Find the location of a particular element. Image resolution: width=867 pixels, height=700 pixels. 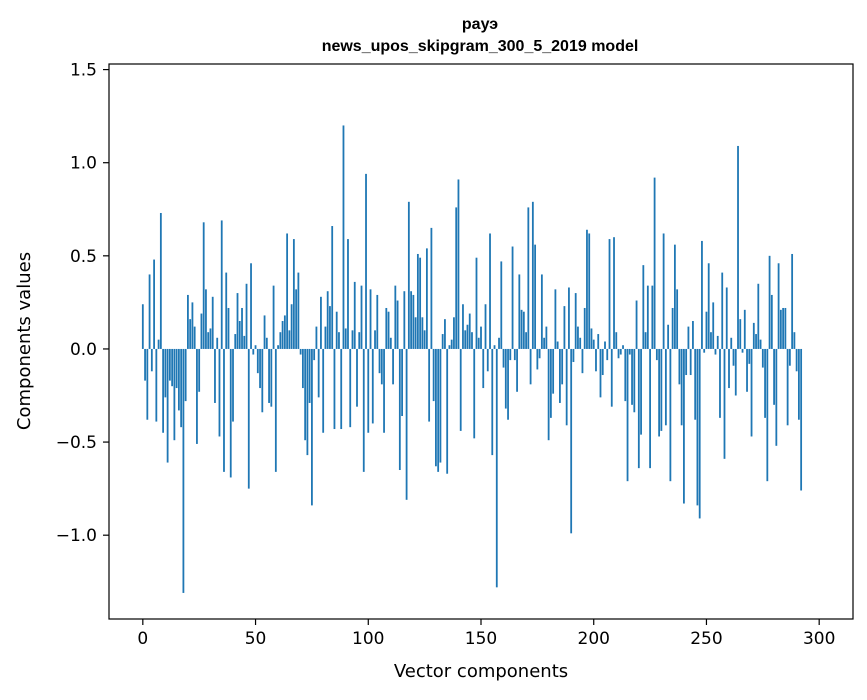

y-tick-label: −1.0 is located at coordinates (76, 536).